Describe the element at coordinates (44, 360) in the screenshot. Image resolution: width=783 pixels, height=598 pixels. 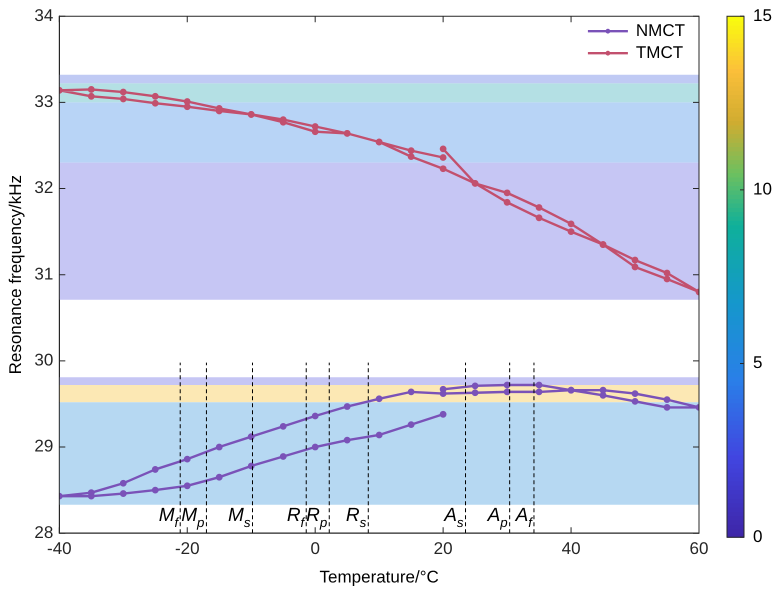
I see `y-tick-label: 30` at that location.